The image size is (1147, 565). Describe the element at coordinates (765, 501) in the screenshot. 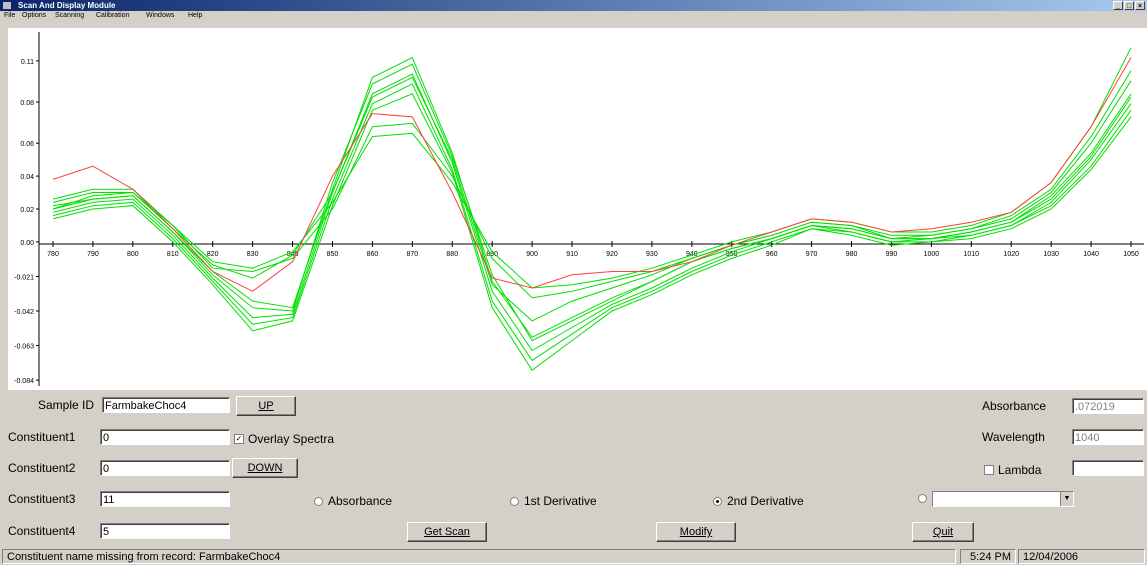

I see `radio-2nd-label: 2nd Derivative` at that location.